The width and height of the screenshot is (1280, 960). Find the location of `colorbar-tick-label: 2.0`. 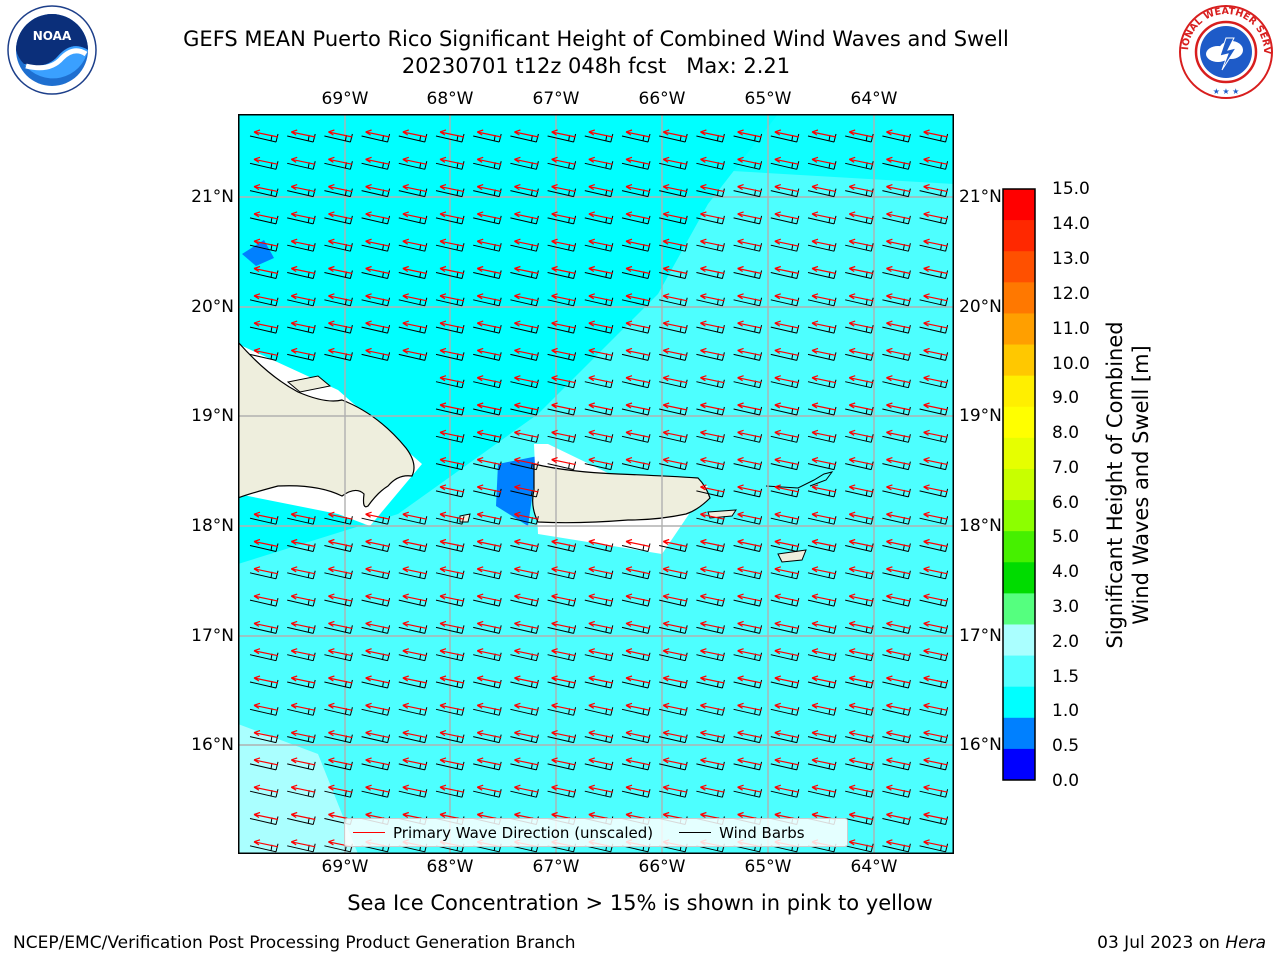

colorbar-tick-label: 2.0 is located at coordinates (1066, 642).